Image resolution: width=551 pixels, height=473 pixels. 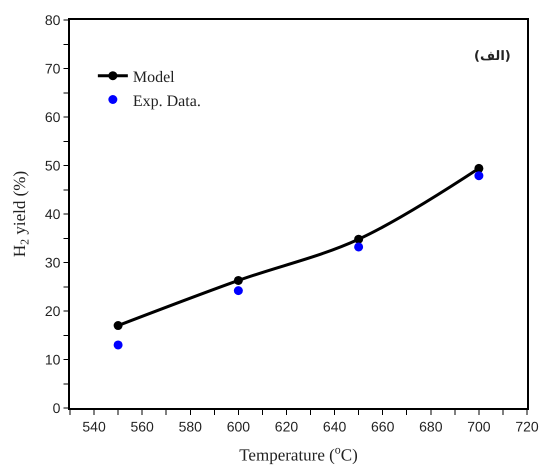 I want to click on x-tick-label: 580, so click(x=190, y=426).